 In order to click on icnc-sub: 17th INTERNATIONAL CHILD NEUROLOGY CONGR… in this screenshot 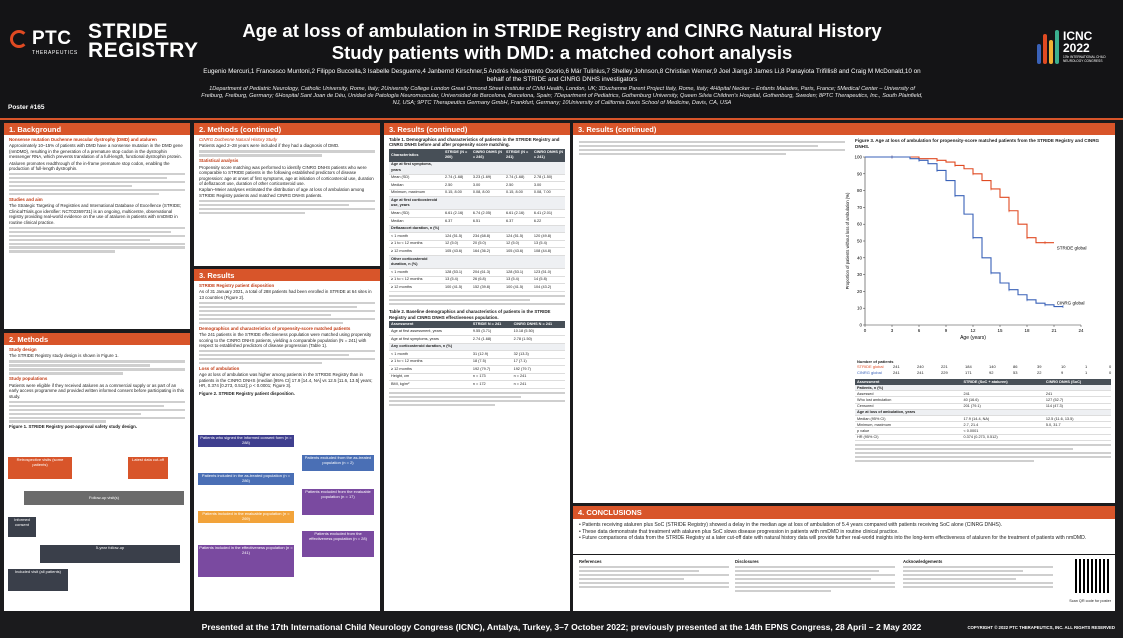, I will do `click(1084, 59)`.